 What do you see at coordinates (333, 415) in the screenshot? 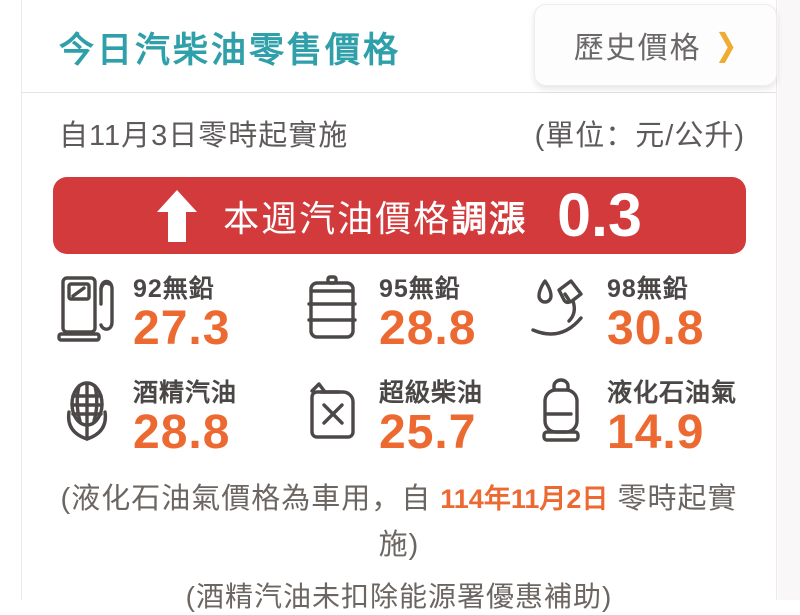
I see `jerry-can-icon` at bounding box center [333, 415].